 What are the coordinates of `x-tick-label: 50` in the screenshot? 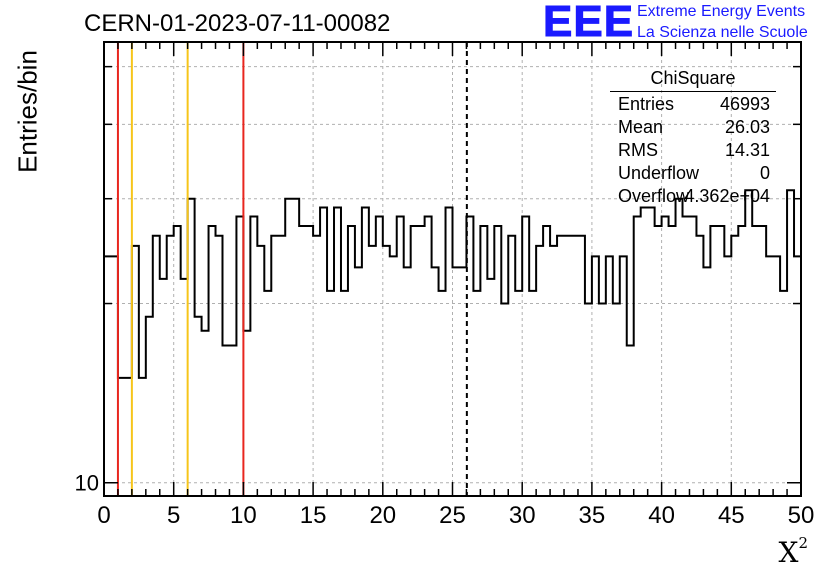 It's located at (801, 515).